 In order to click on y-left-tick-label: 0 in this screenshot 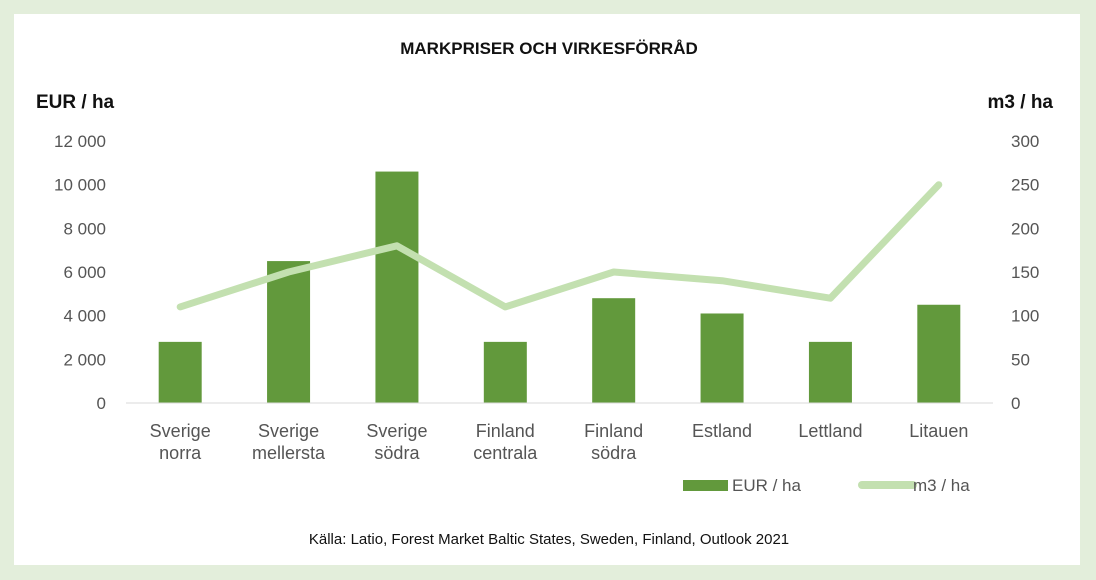, I will do `click(101, 403)`.